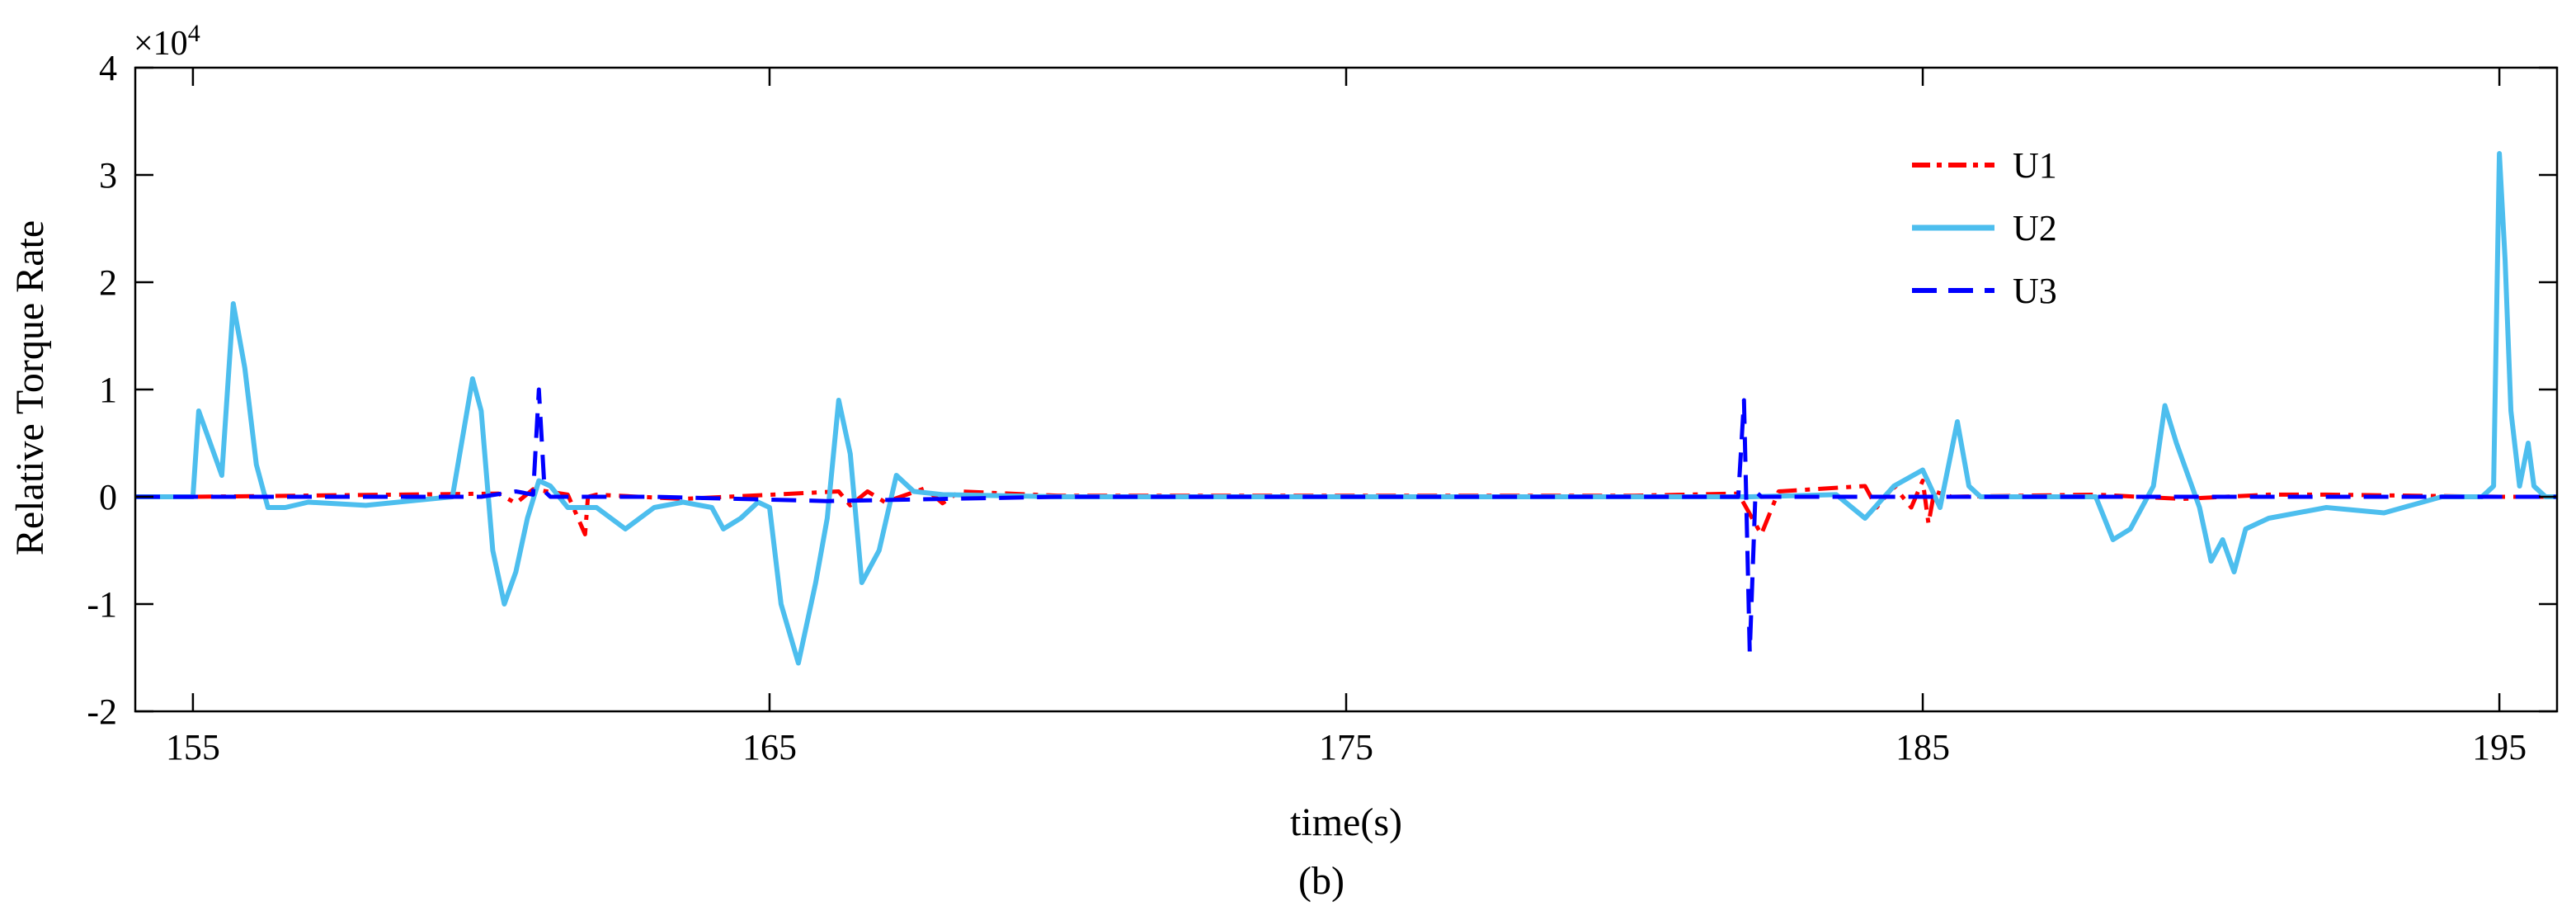  Describe the element at coordinates (30, 387) in the screenshot. I see `y-axis-label: Relative Torque Rate` at that location.